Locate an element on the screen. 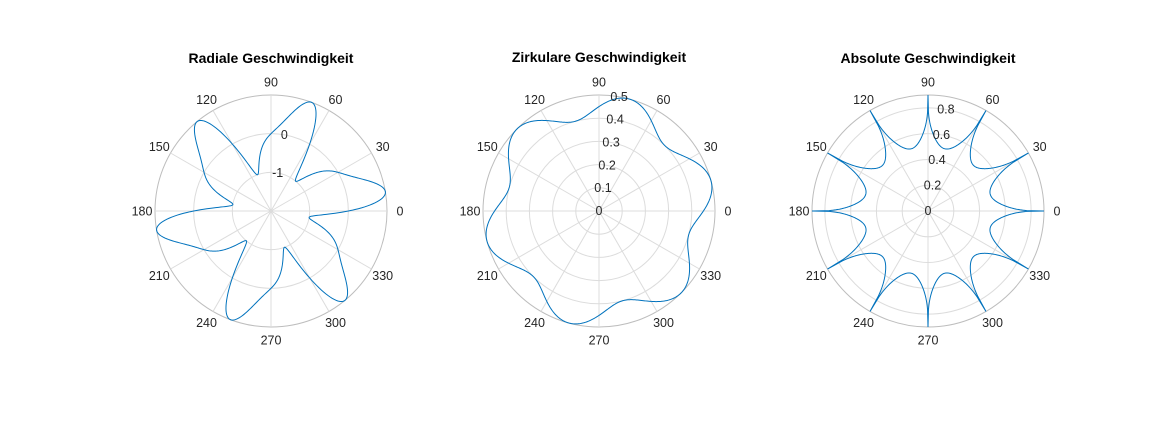  r-tick-label: 0.6 is located at coordinates (941, 135).